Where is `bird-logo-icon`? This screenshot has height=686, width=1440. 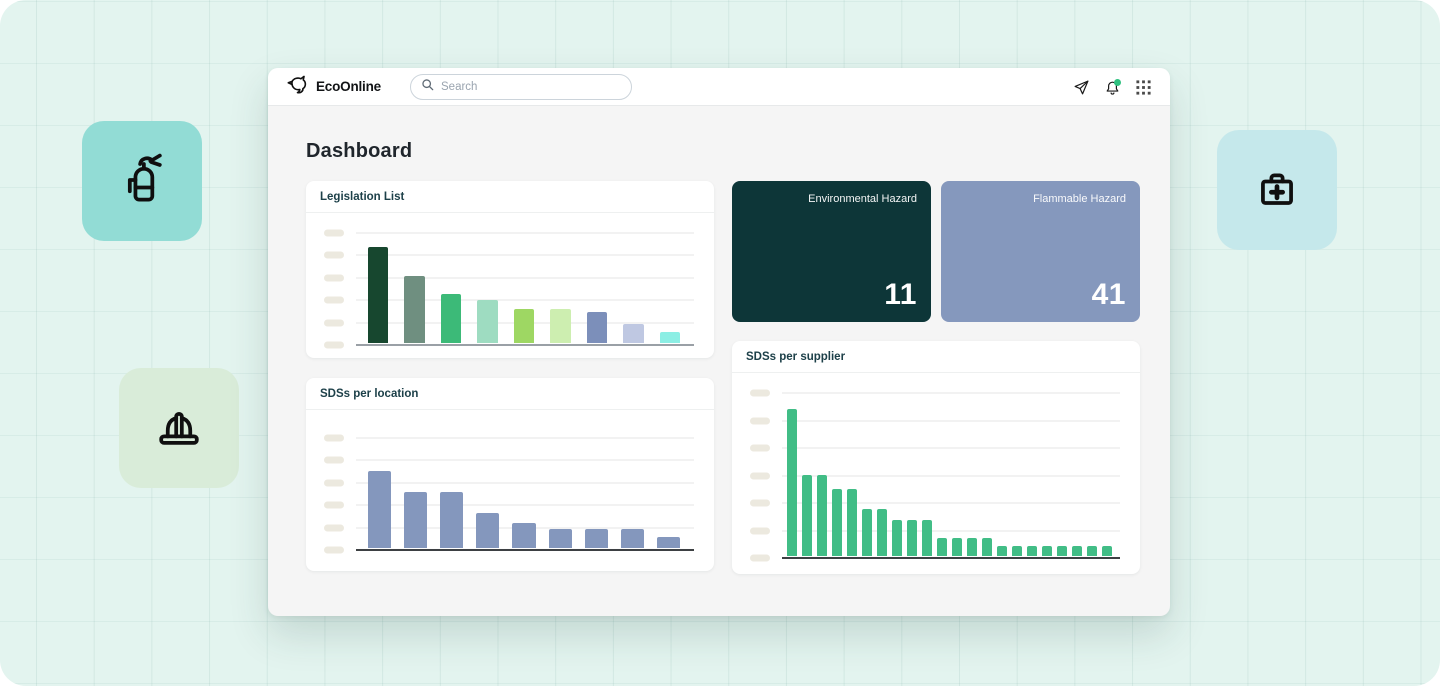
bird-logo-icon is located at coordinates (297, 87).